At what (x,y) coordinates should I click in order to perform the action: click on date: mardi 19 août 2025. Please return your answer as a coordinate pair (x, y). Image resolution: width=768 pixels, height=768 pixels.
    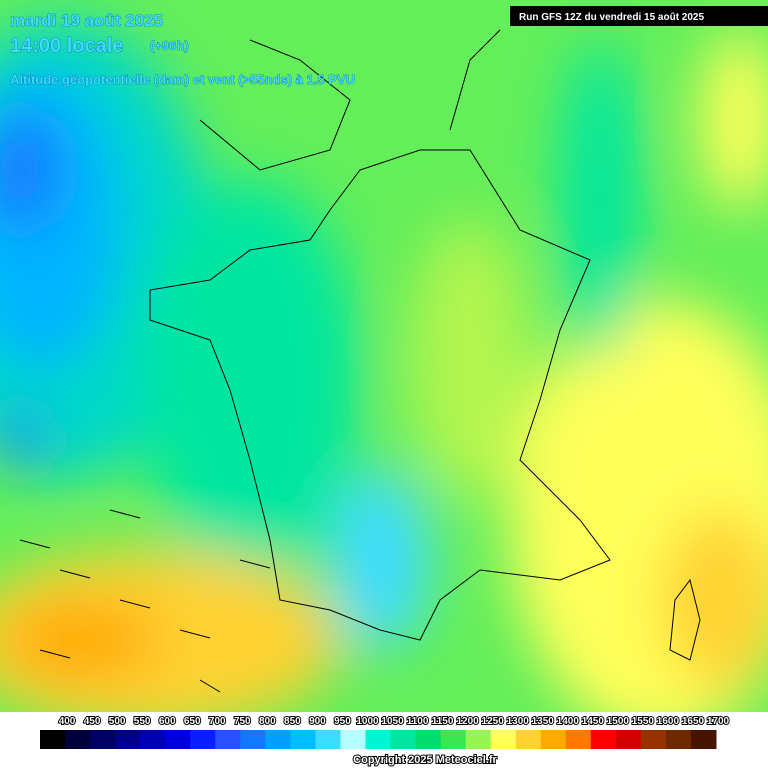
    Looking at the image, I should click on (86, 20).